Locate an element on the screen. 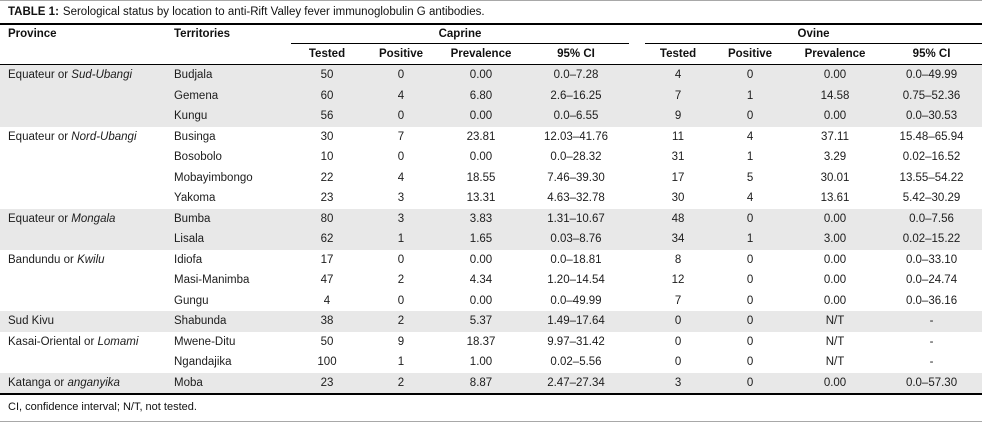 Image resolution: width=982 pixels, height=424 pixels. cell-territory: Mwene-Ditu is located at coordinates (205, 341).